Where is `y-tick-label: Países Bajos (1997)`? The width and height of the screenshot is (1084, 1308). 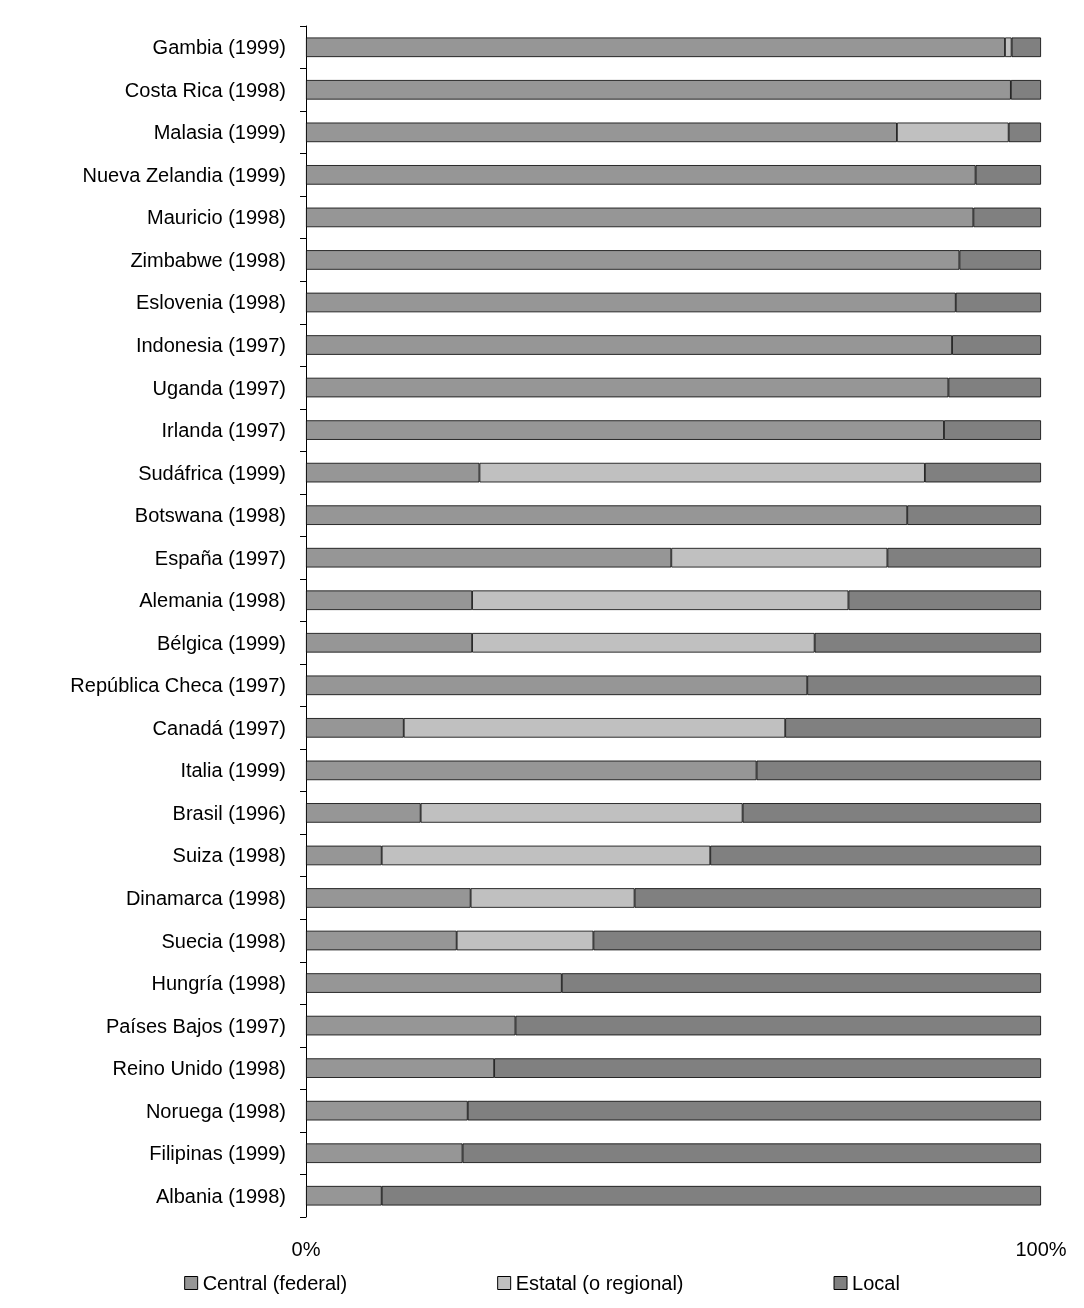
y-tick-label: Países Bajos (1997) is located at coordinates (195, 1025).